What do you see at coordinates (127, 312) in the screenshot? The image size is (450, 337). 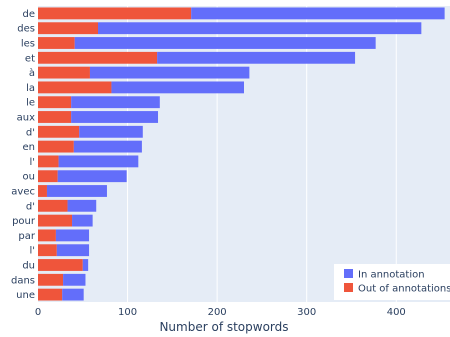 I see `x-tick-label: 100` at bounding box center [127, 312].